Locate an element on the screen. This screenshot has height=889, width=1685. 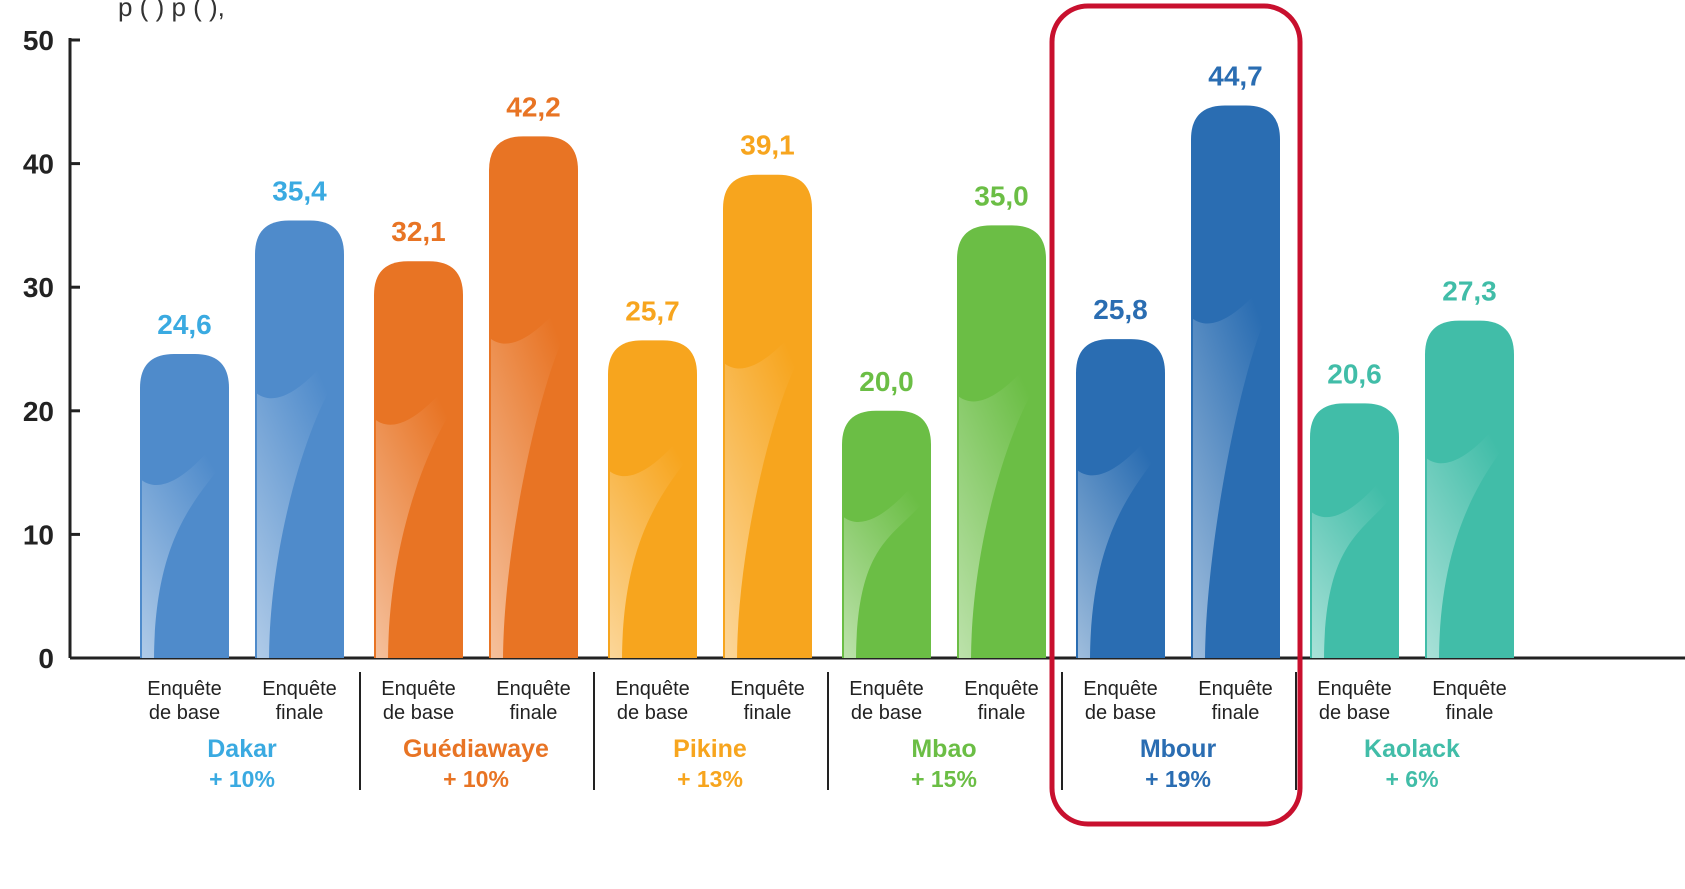
y-tick-label-10: 10 is located at coordinates (38, 534).